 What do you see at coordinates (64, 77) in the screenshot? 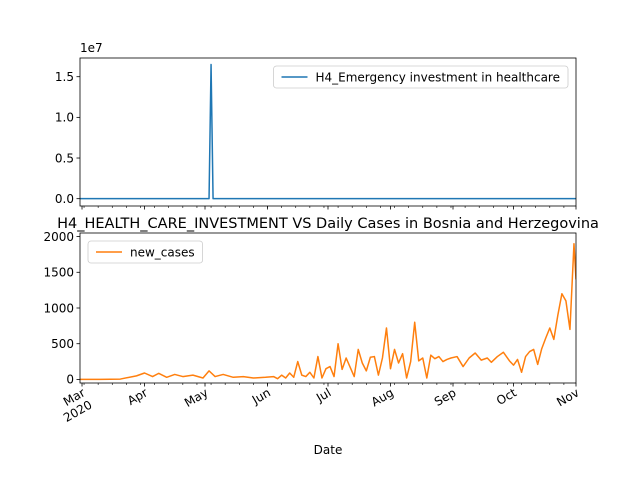
I see `top-y-tick-label: 1.5` at bounding box center [64, 77].